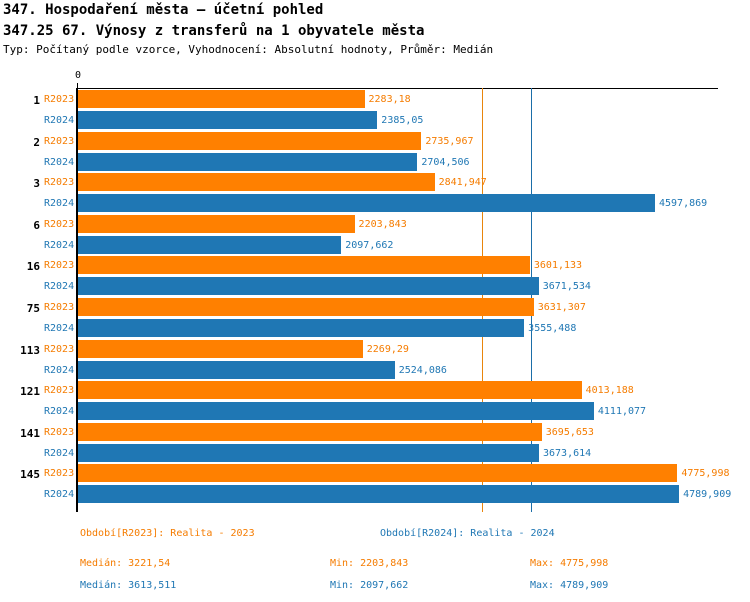  Describe the element at coordinates (33, 308) in the screenshot. I see `category-label: 75` at that location.